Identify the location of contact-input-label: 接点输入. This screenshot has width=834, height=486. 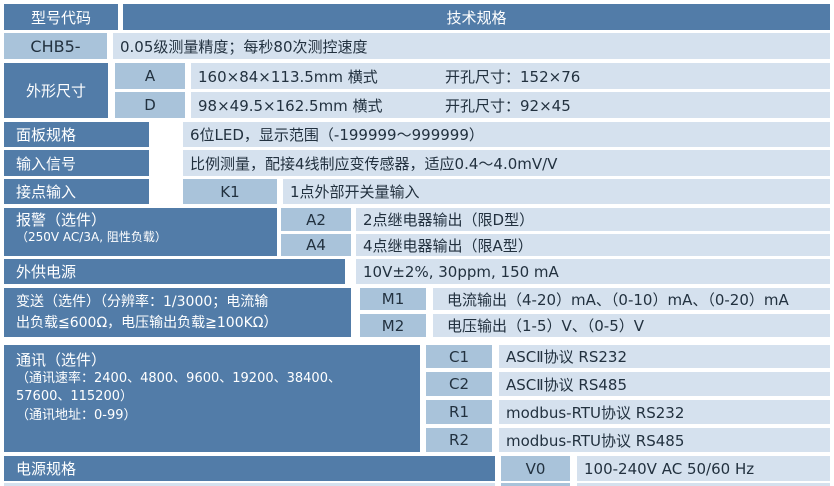
(76, 191).